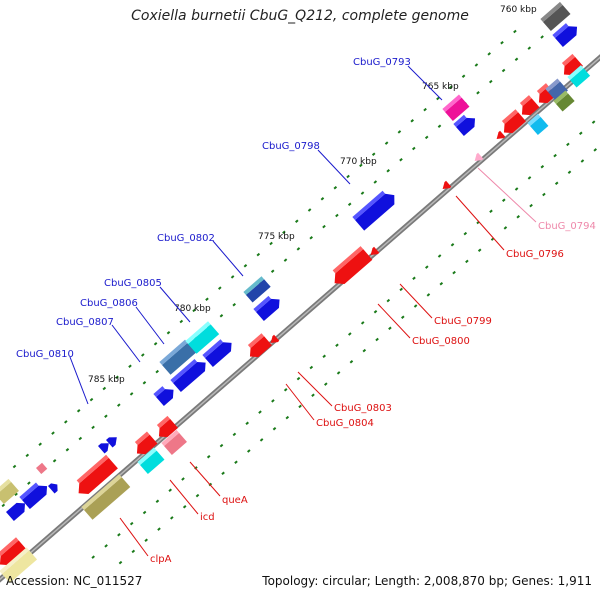  What do you see at coordinates (133, 283) in the screenshot?
I see `gene-label: CbuG_0805` at bounding box center [133, 283].